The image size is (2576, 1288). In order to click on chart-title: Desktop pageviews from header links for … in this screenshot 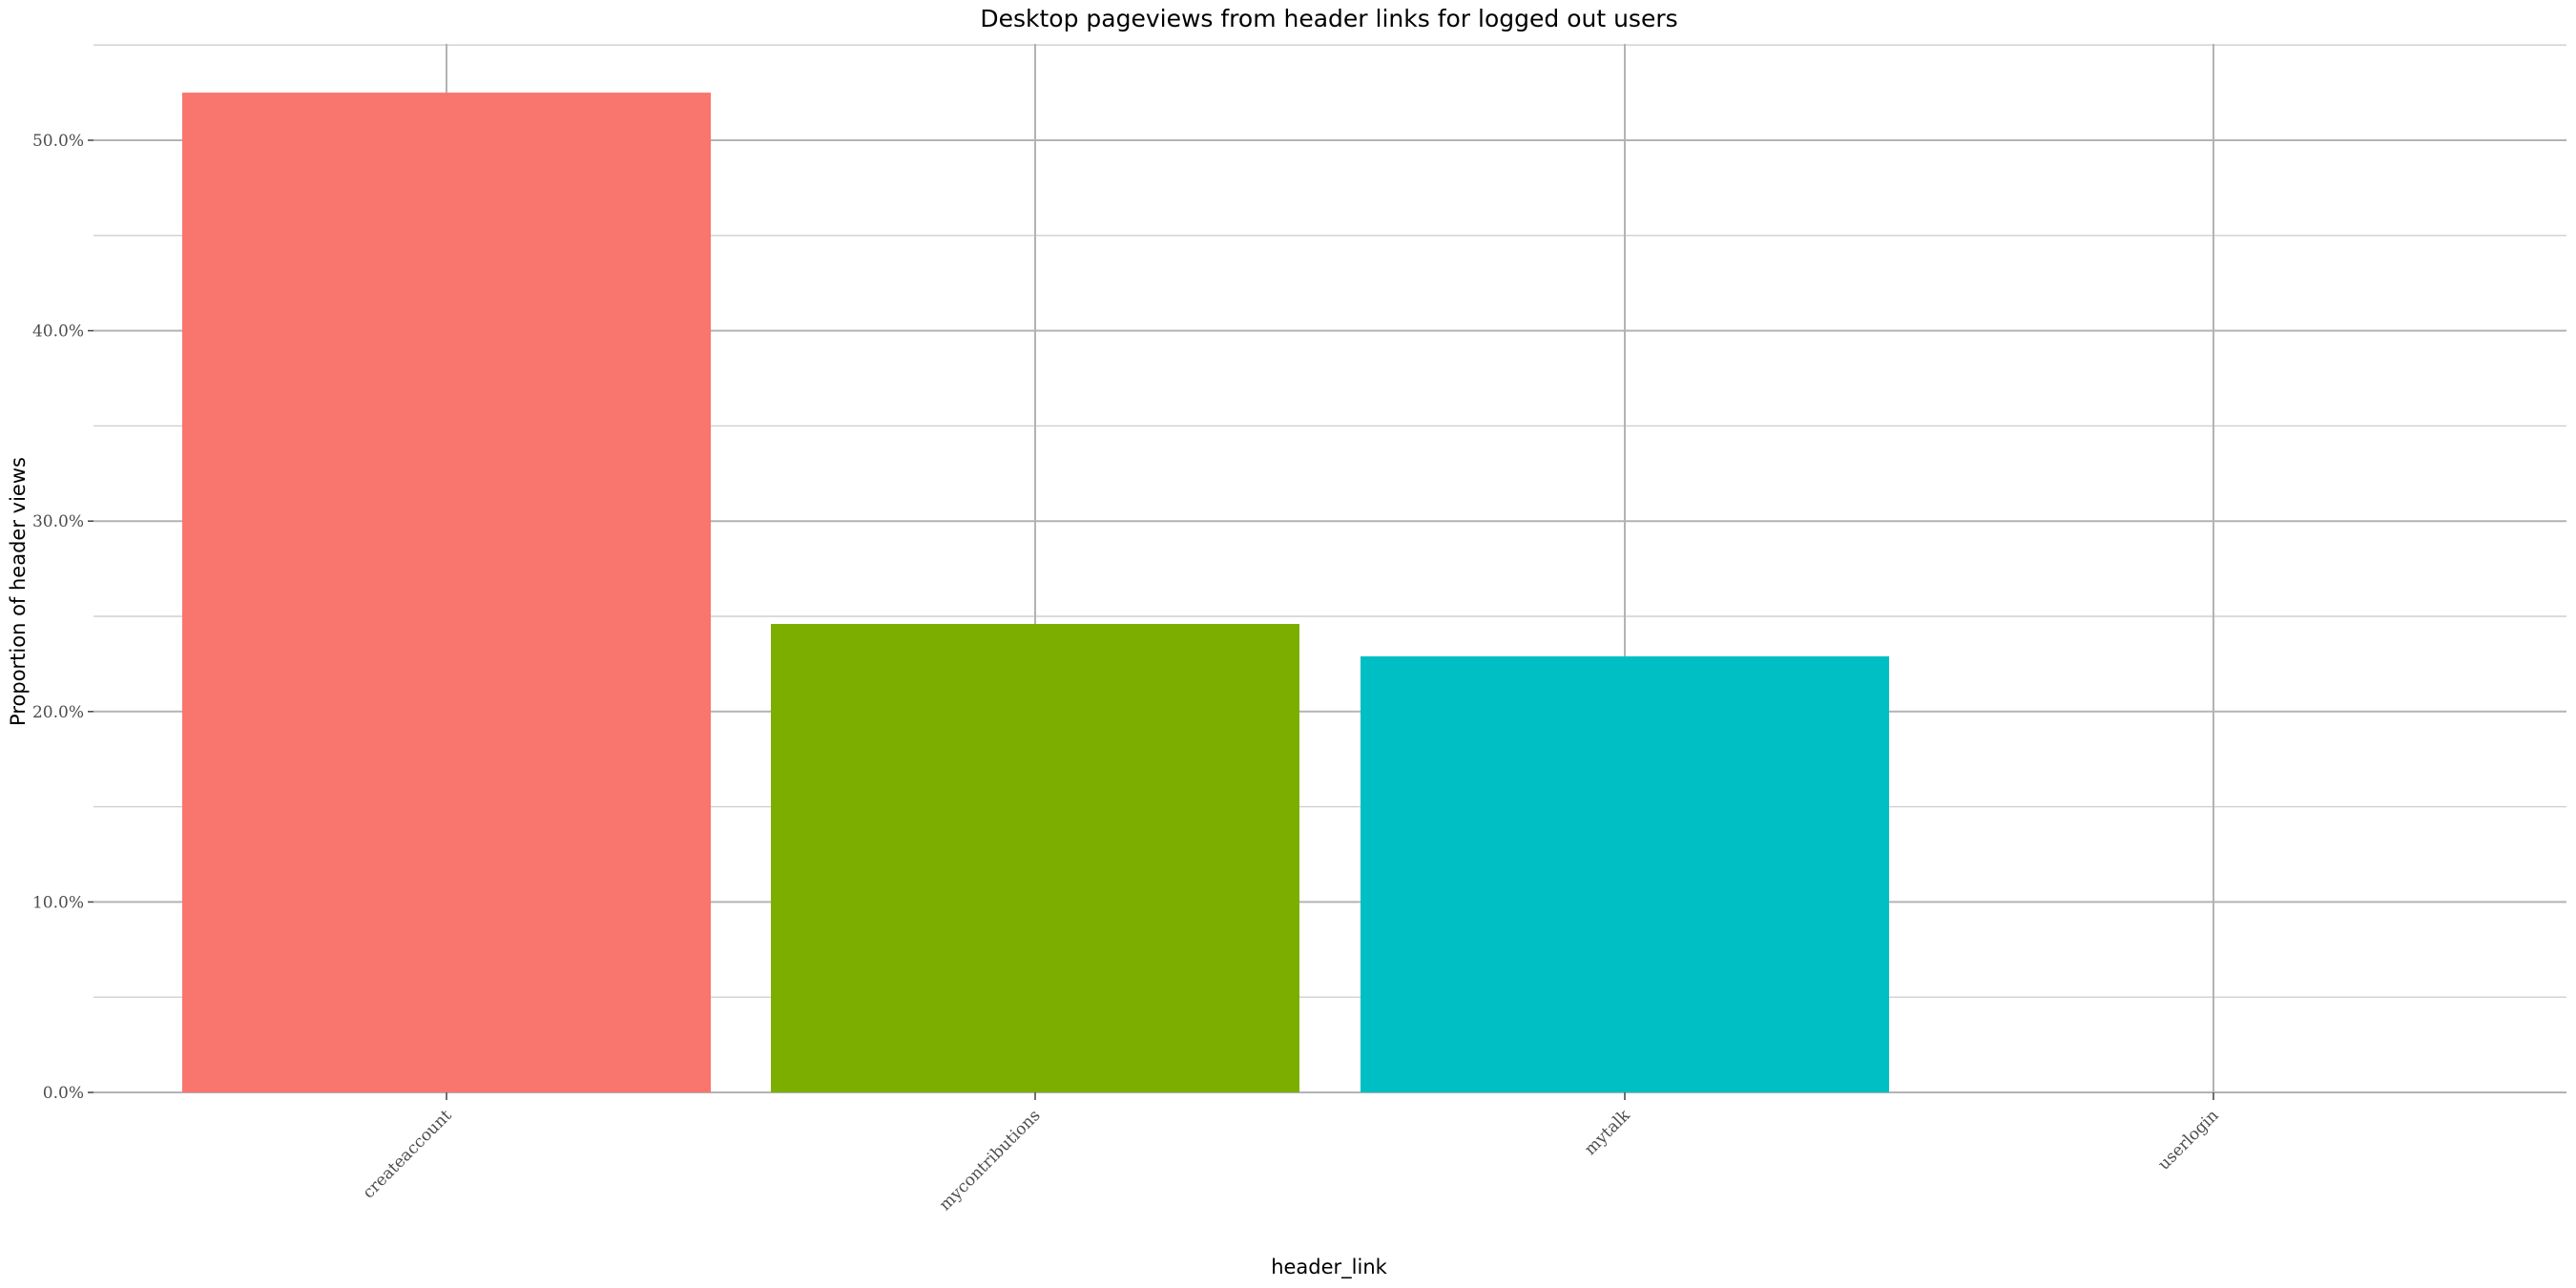, I will do `click(1328, 18)`.